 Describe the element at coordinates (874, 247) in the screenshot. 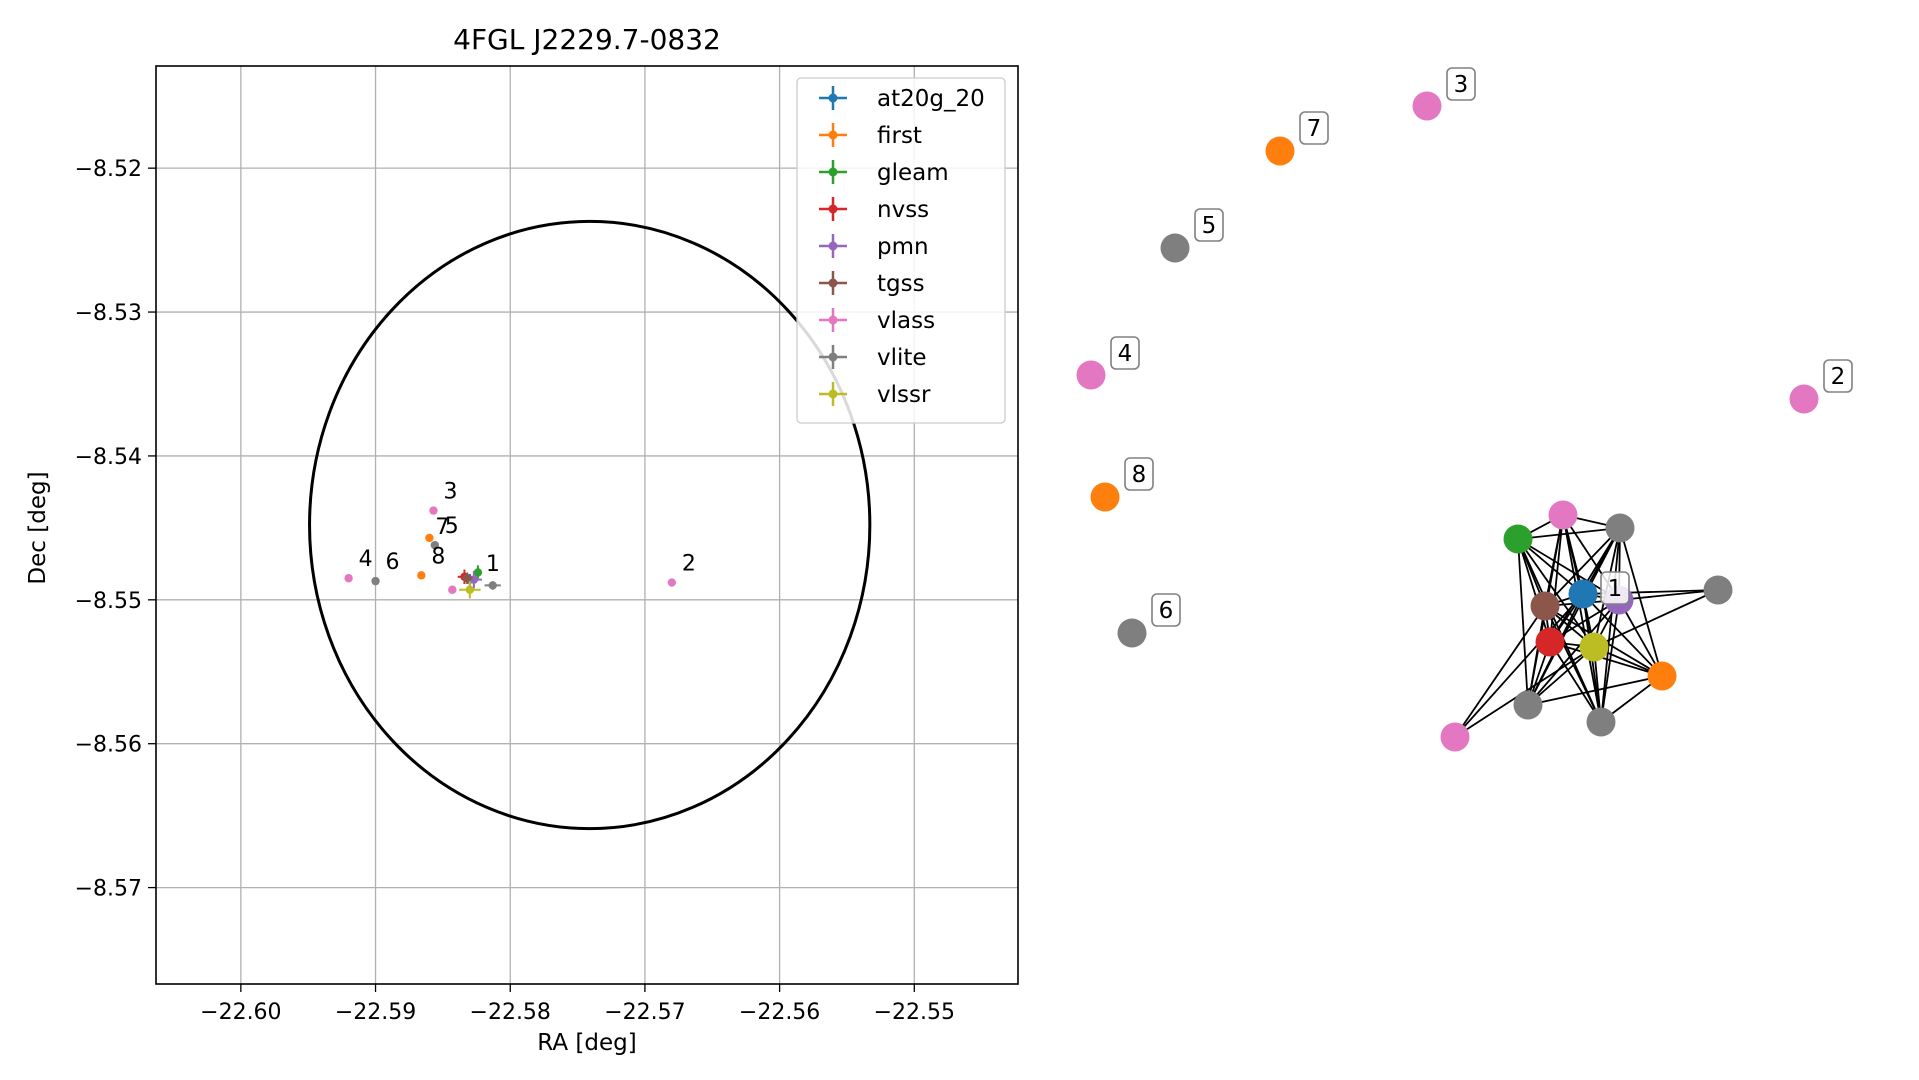

I see `legend-item-pmn: pmn` at that location.